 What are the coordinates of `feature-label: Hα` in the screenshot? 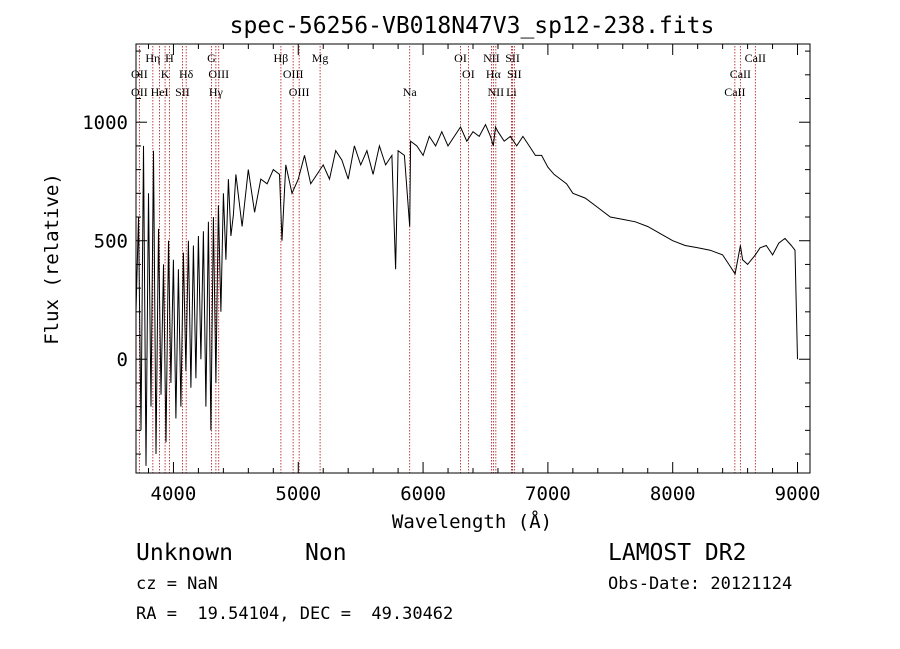 It's located at (494, 74).